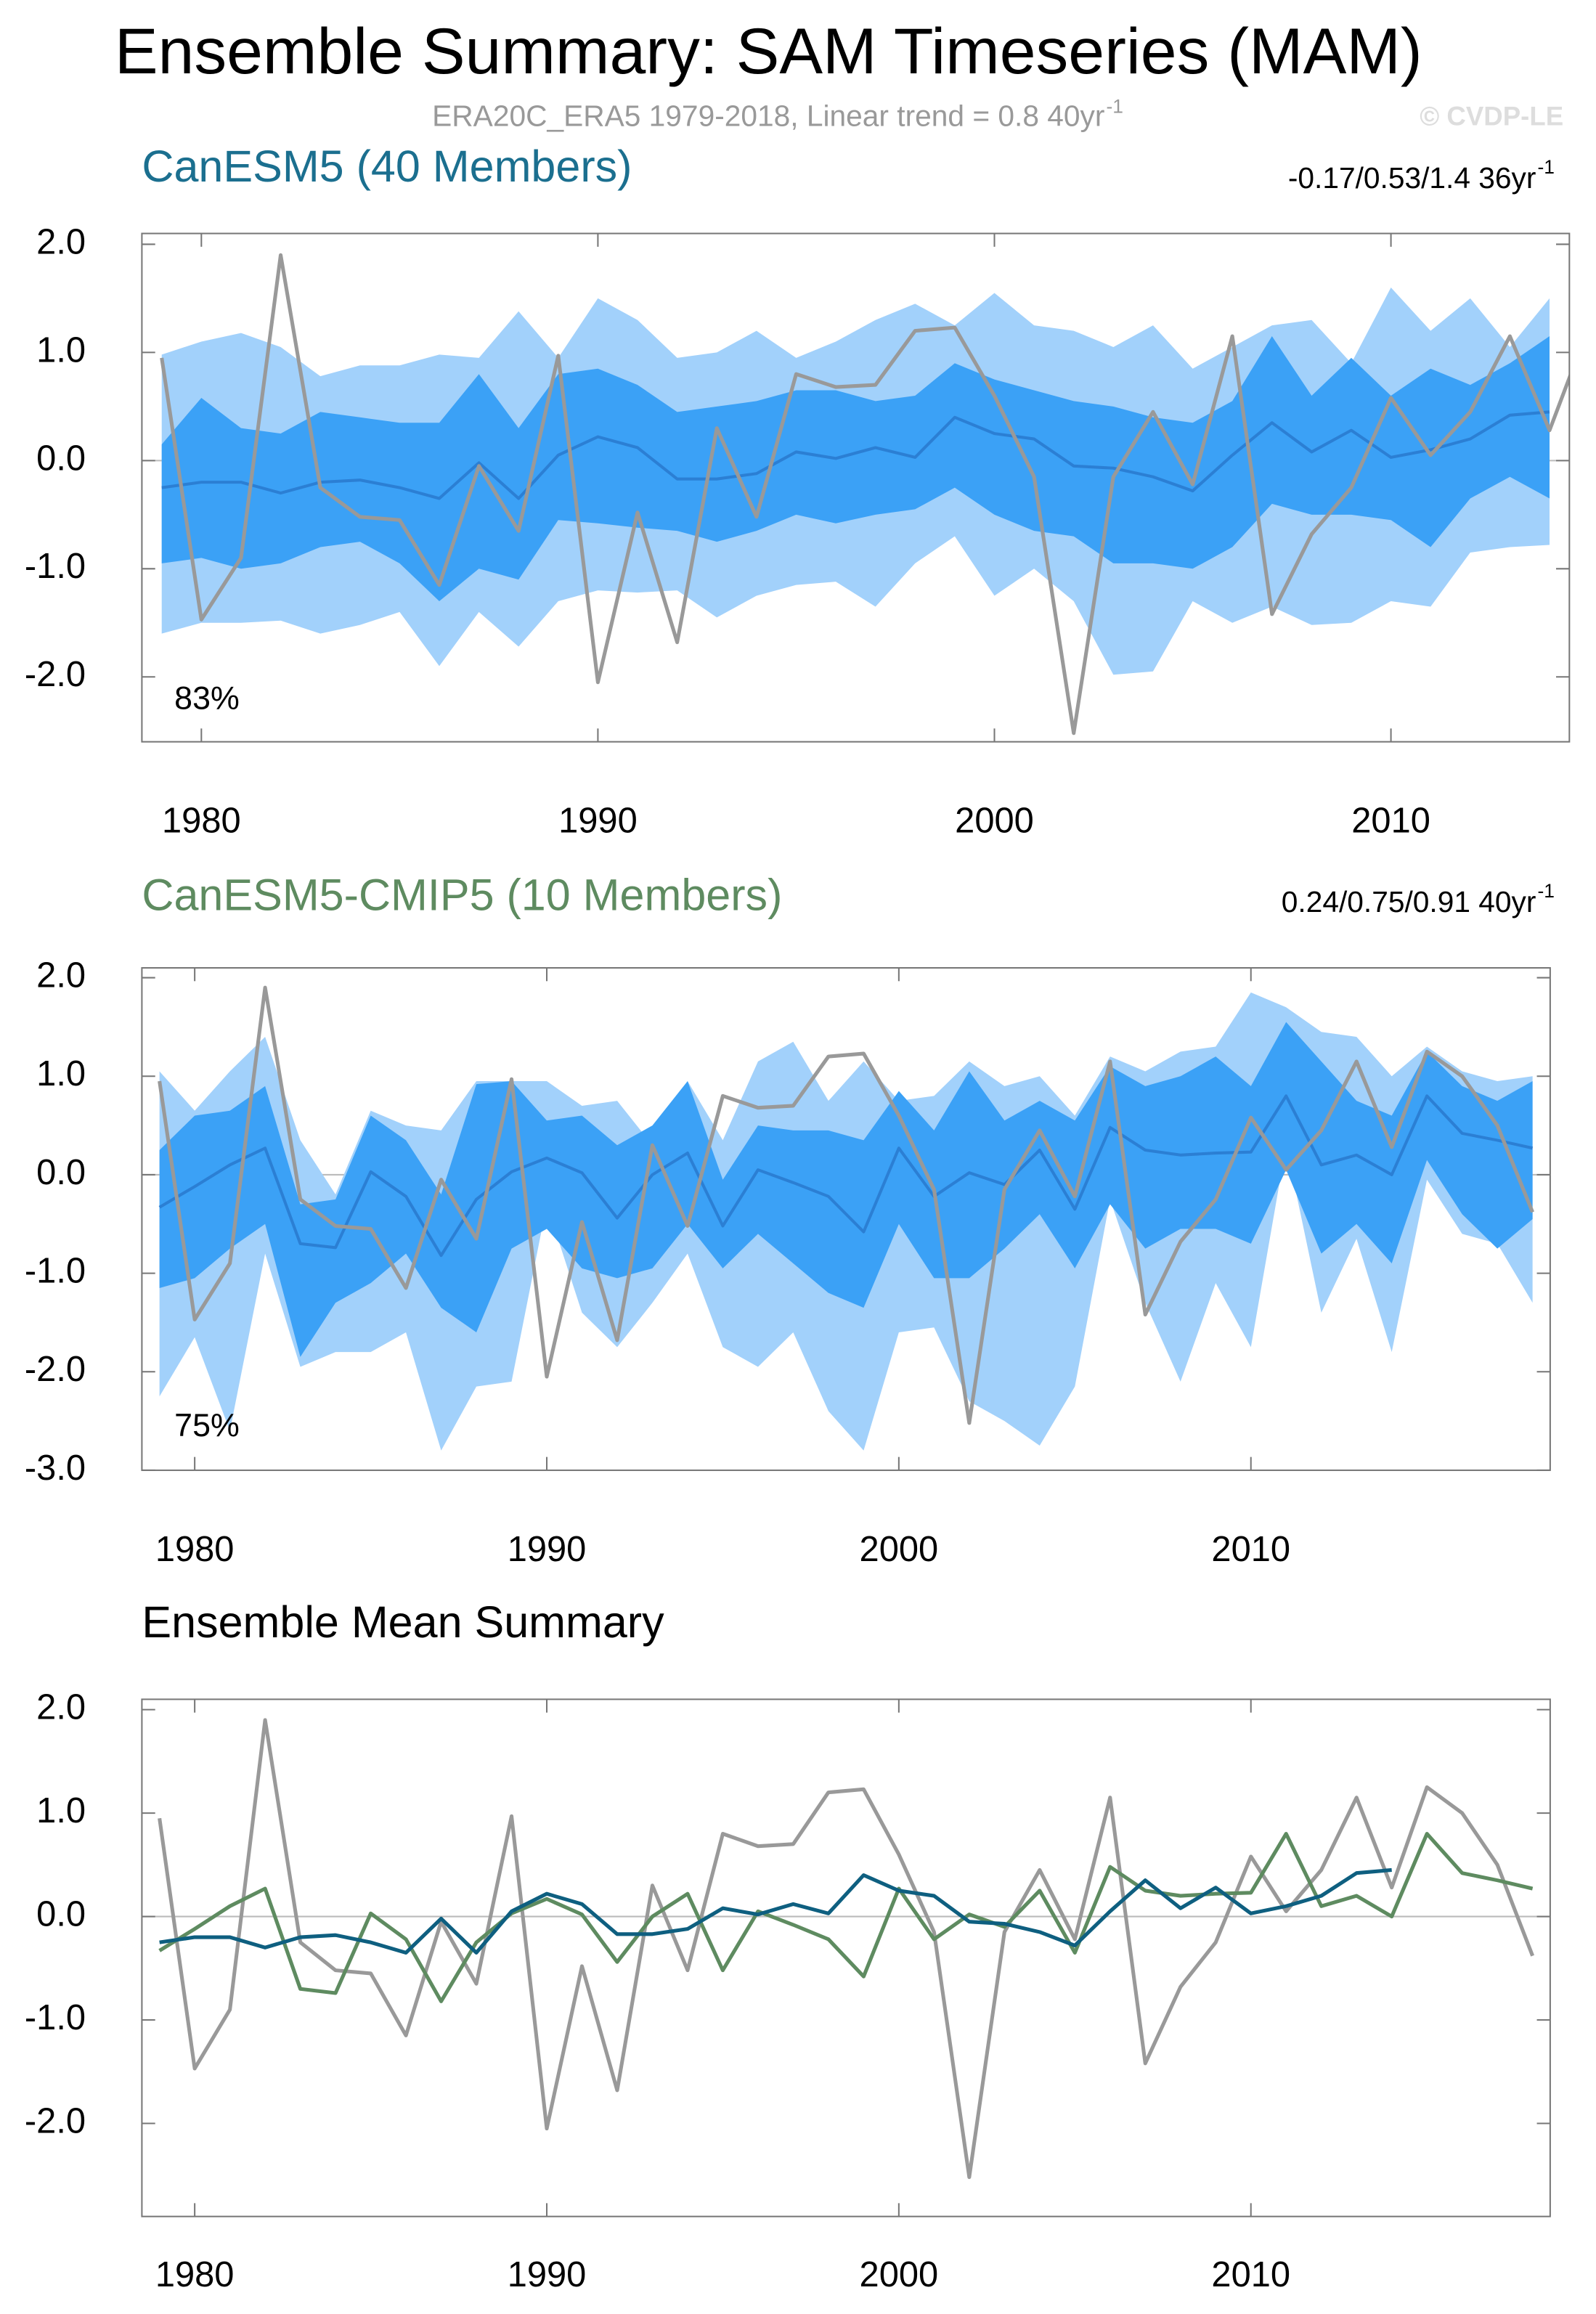  Describe the element at coordinates (1409, 902) in the screenshot. I see `trend-label: 0.24/0.75/0.91 40yr` at that location.